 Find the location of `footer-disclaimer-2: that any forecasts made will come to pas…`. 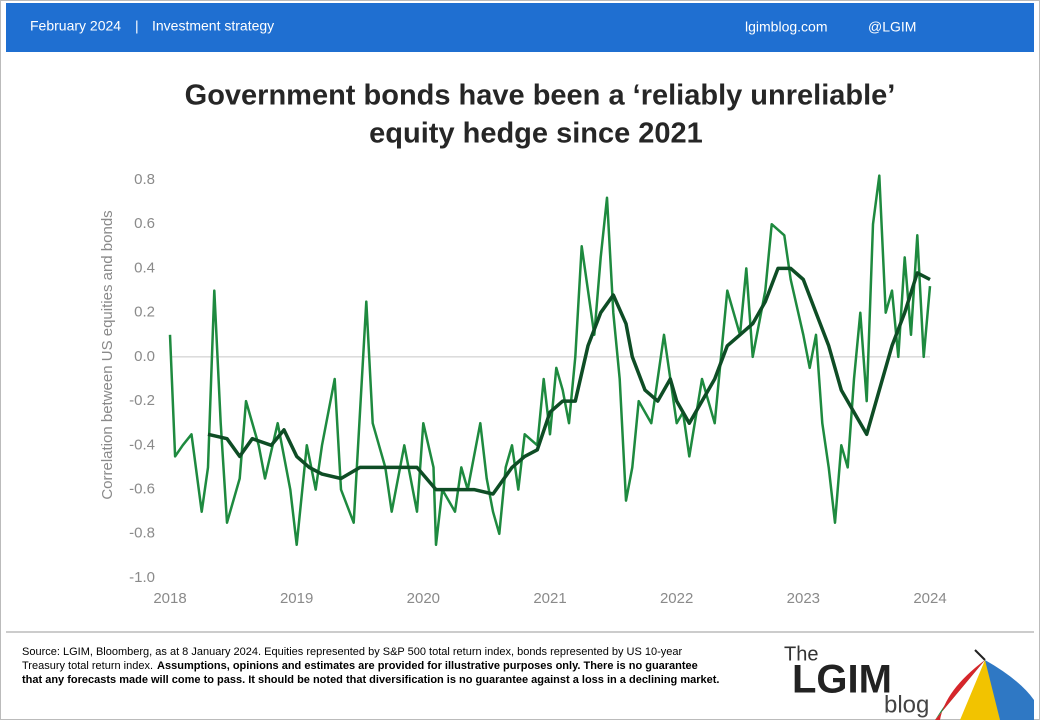

footer-disclaimer-2: that any forecasts made will come to pas… is located at coordinates (370, 680).